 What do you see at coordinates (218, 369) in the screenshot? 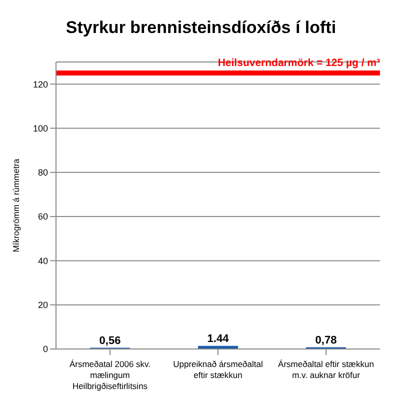
I see `x-tick-label: Uppreiknað ársmeðaltal eftir stækkun` at bounding box center [218, 369].